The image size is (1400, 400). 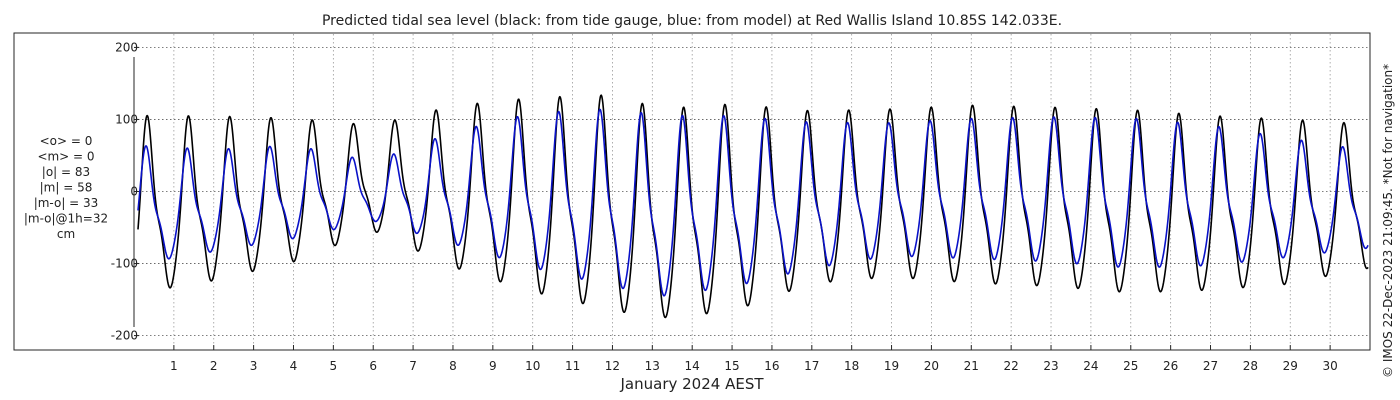 I want to click on stat-line: |m-o|@1h=32, so click(x=66, y=219).